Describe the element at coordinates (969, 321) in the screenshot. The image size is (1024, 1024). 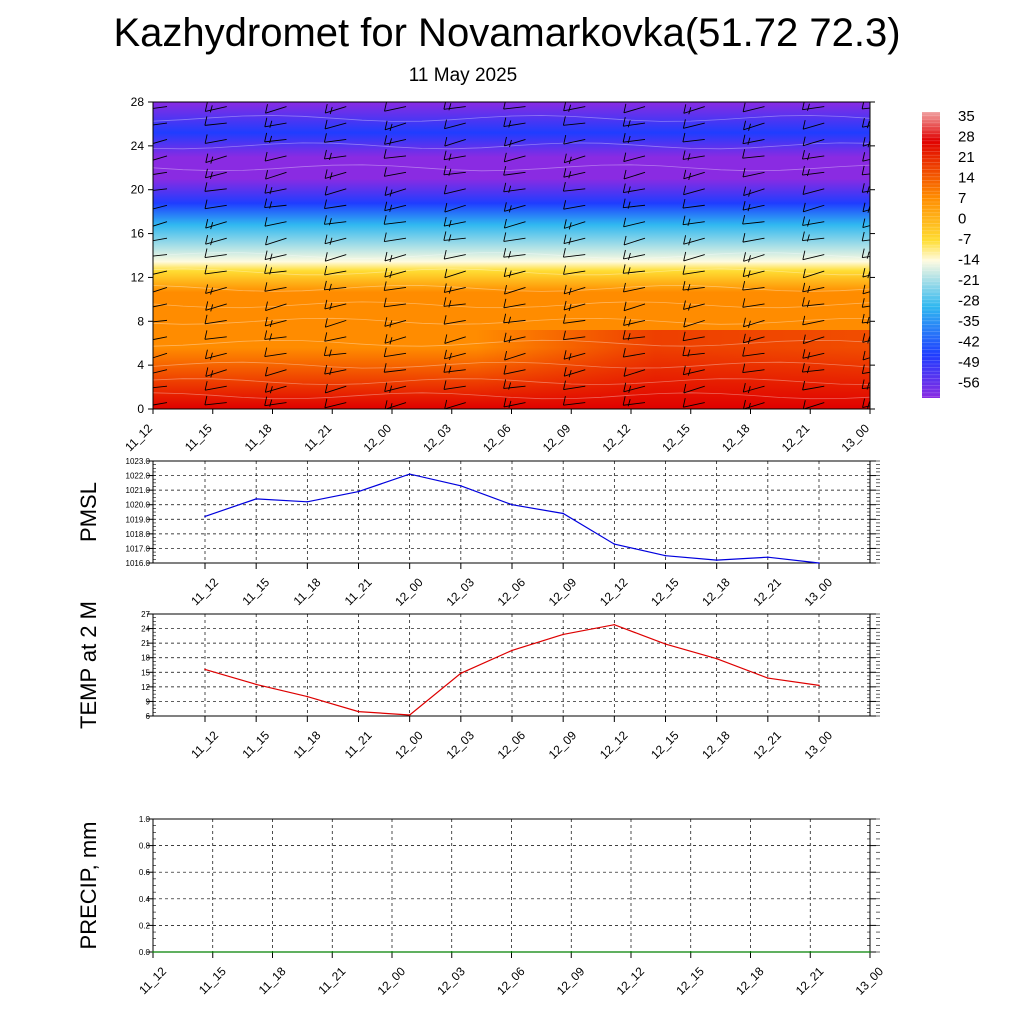
I see `colorbar-label: -35` at that location.